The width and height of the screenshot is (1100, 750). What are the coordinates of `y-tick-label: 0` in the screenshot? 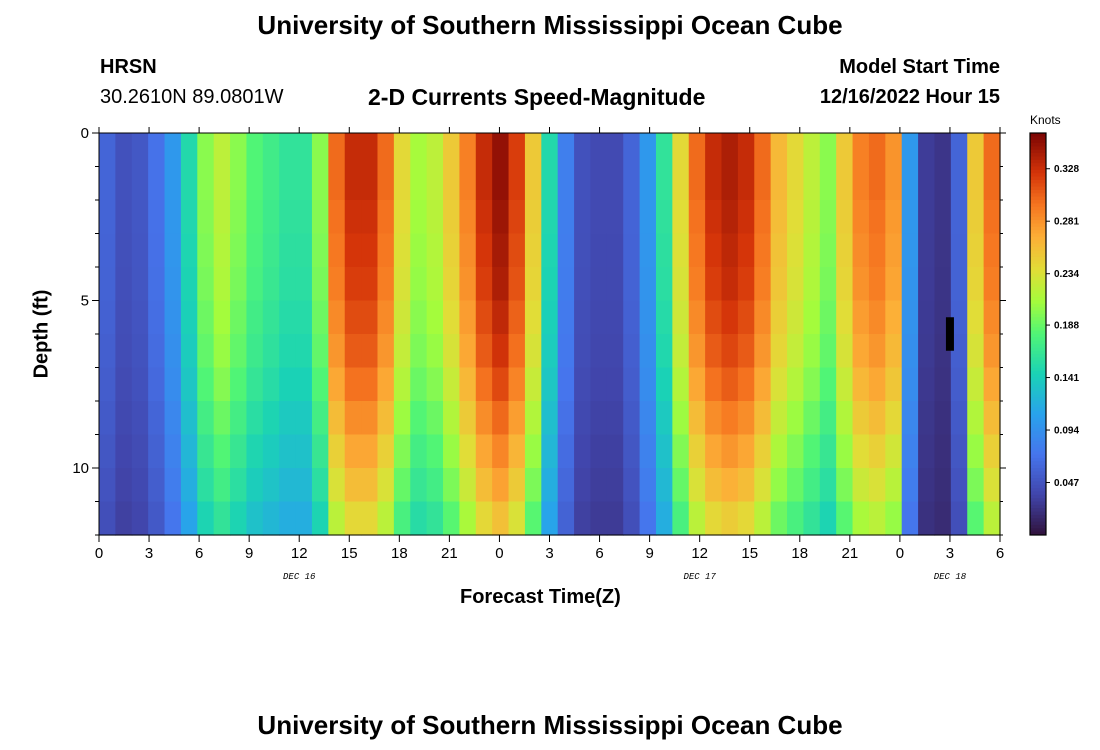 It's located at (85, 133).